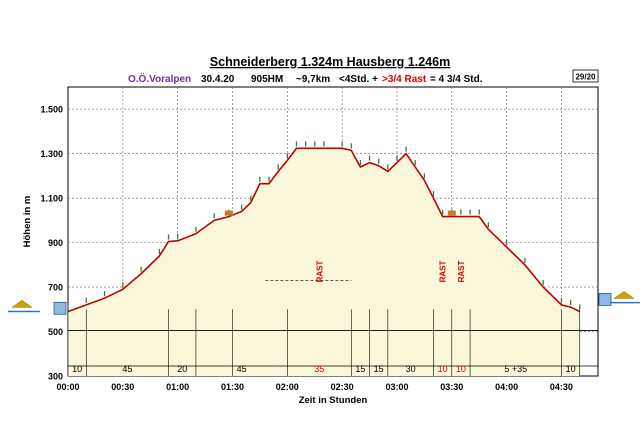  I want to click on segment-duration: 5 +35, so click(515, 369).